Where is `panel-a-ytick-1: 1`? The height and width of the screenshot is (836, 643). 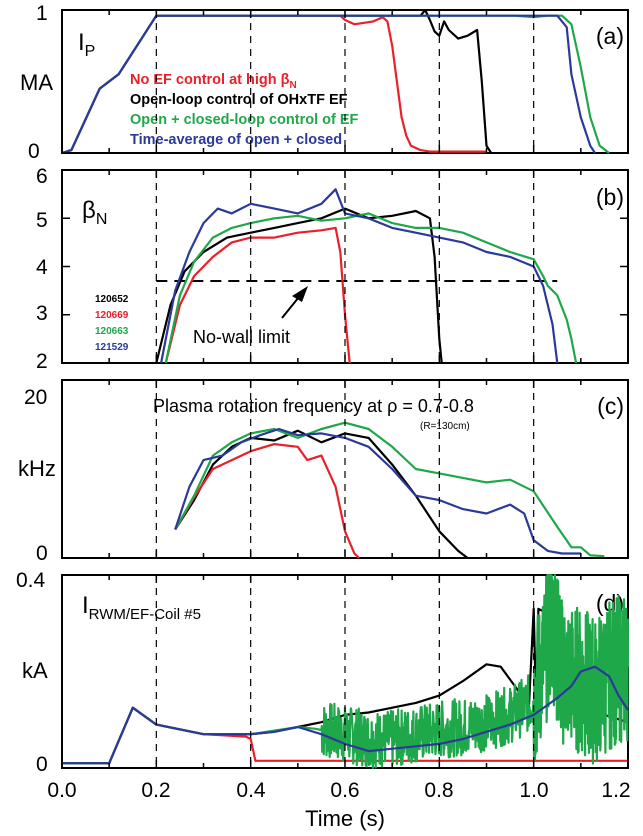 panel-a-ytick-1: 1 is located at coordinates (42, 13).